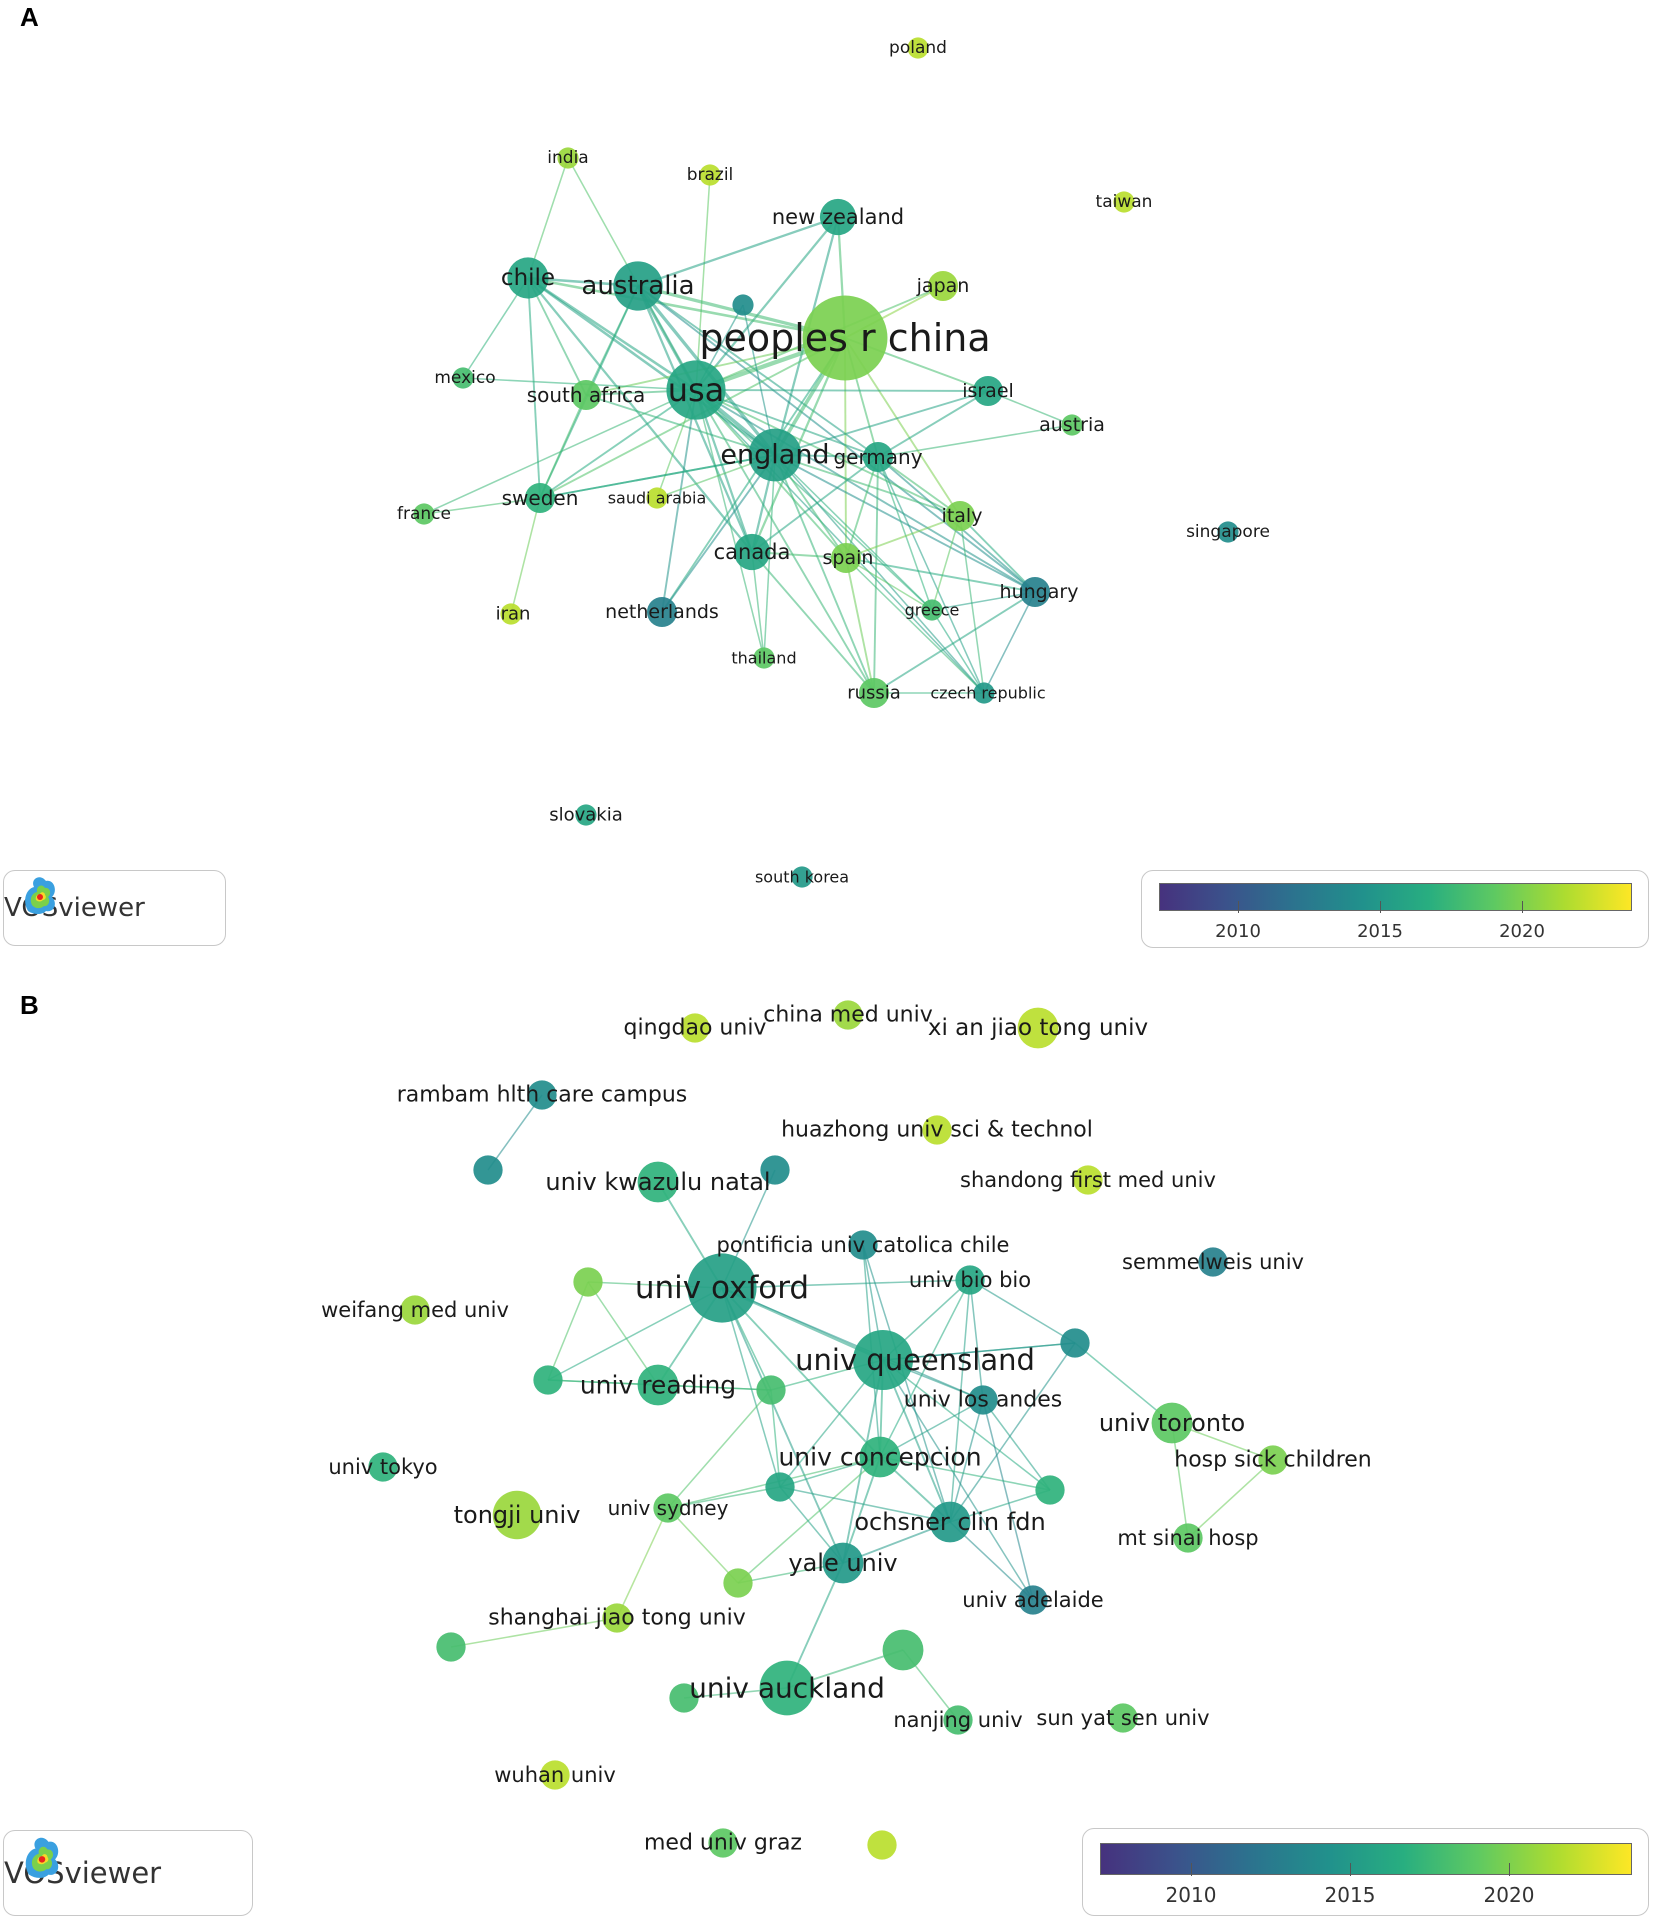  I want to click on network-node-france, so click(424, 514).